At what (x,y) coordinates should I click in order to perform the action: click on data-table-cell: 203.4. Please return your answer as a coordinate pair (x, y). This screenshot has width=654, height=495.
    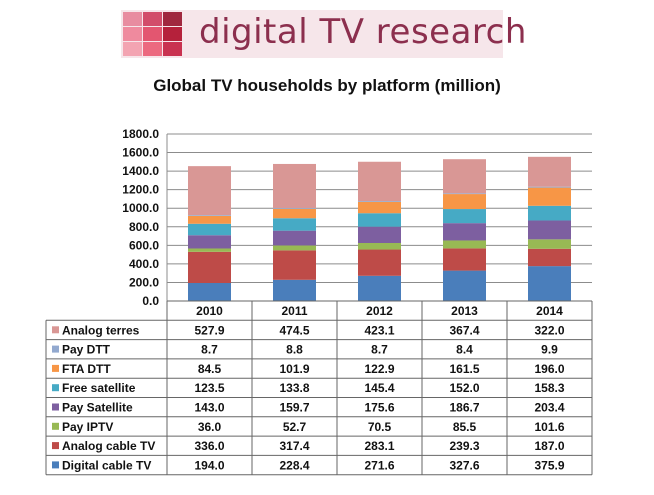
    Looking at the image, I should click on (549, 408).